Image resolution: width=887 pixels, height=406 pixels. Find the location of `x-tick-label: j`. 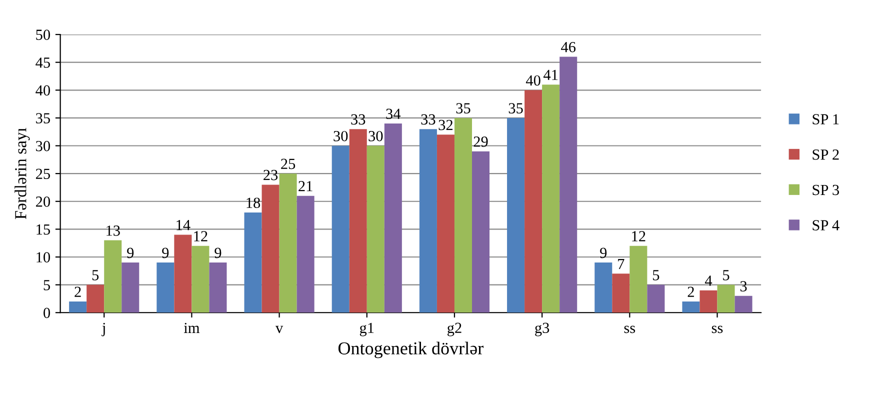

x-tick-label: j is located at coordinates (103, 329).